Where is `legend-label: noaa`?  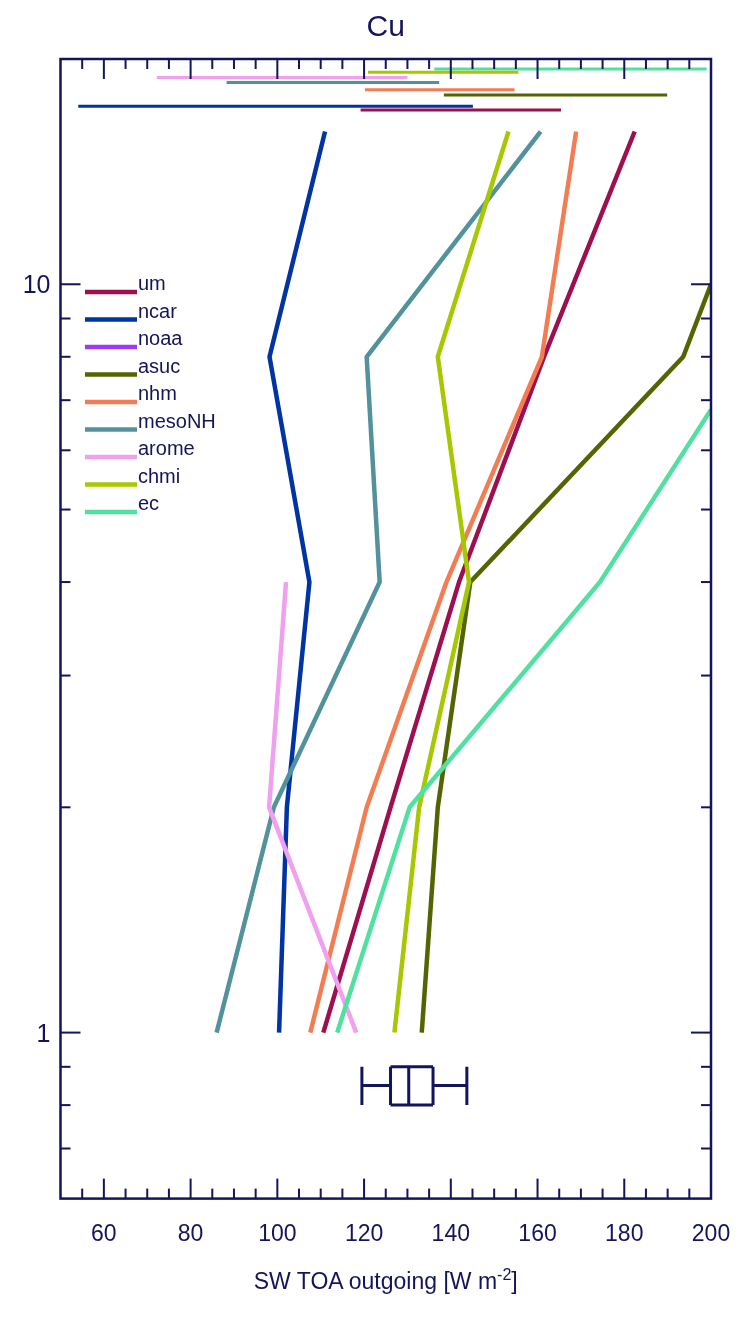 legend-label: noaa is located at coordinates (161, 338).